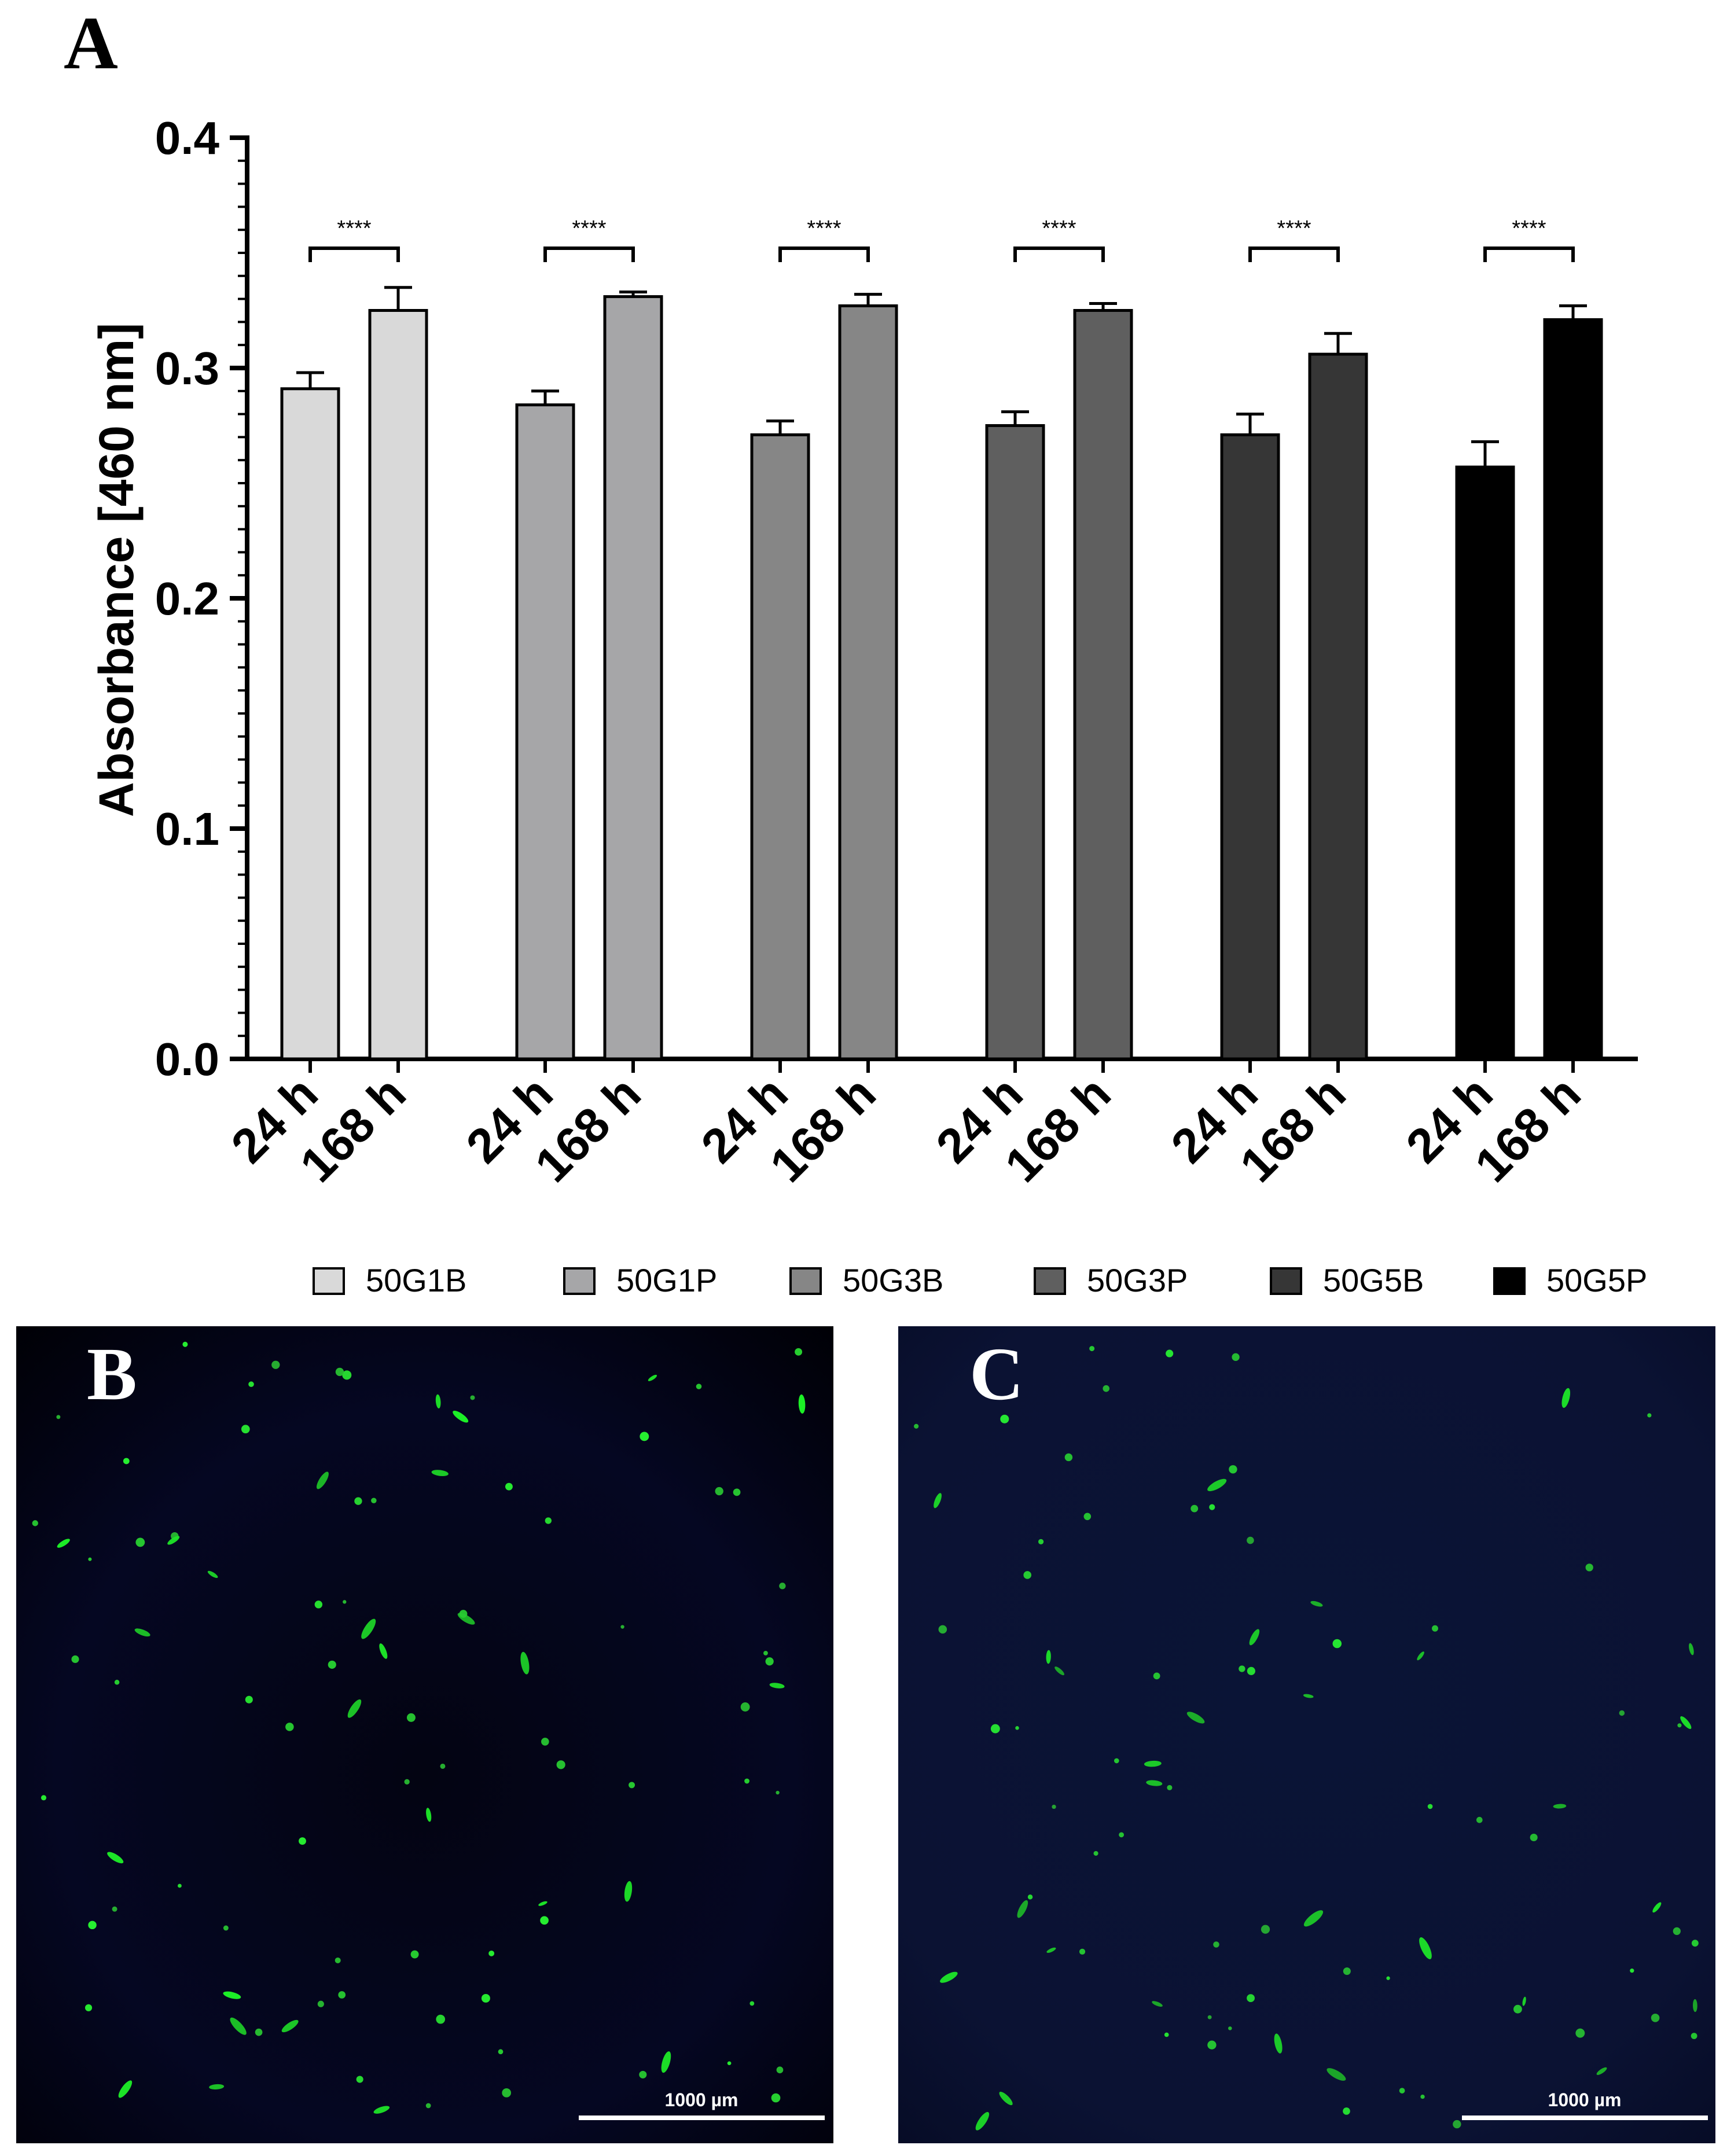  I want to click on legend-swatch-50G5P, so click(1509, 1281).